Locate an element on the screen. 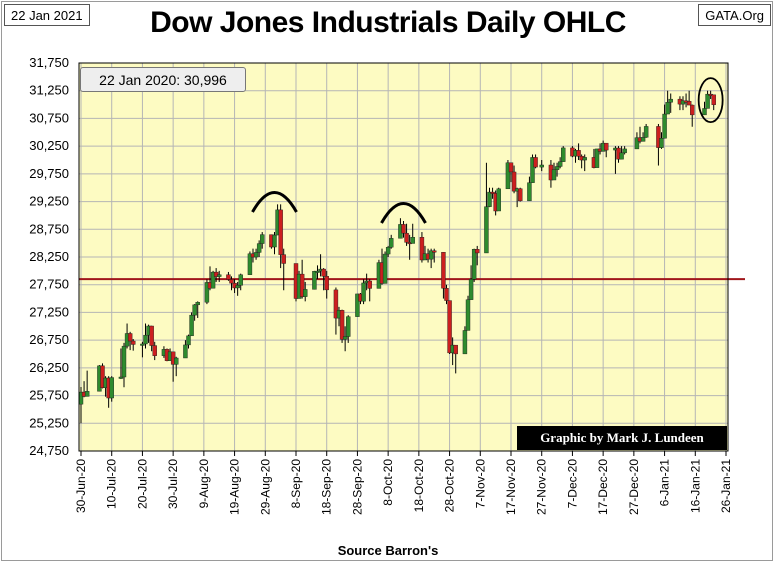  y-tick-label: 29,750 is located at coordinates (49, 173).